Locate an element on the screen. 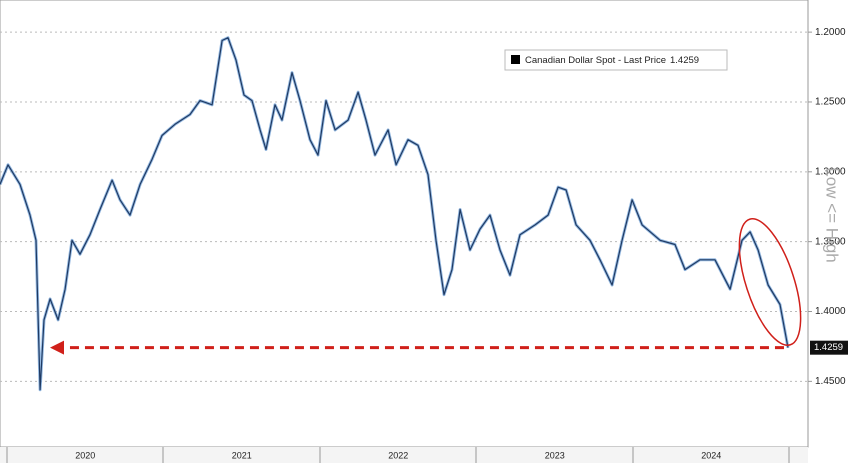  last-price-label: 1.4259 is located at coordinates (828, 347).